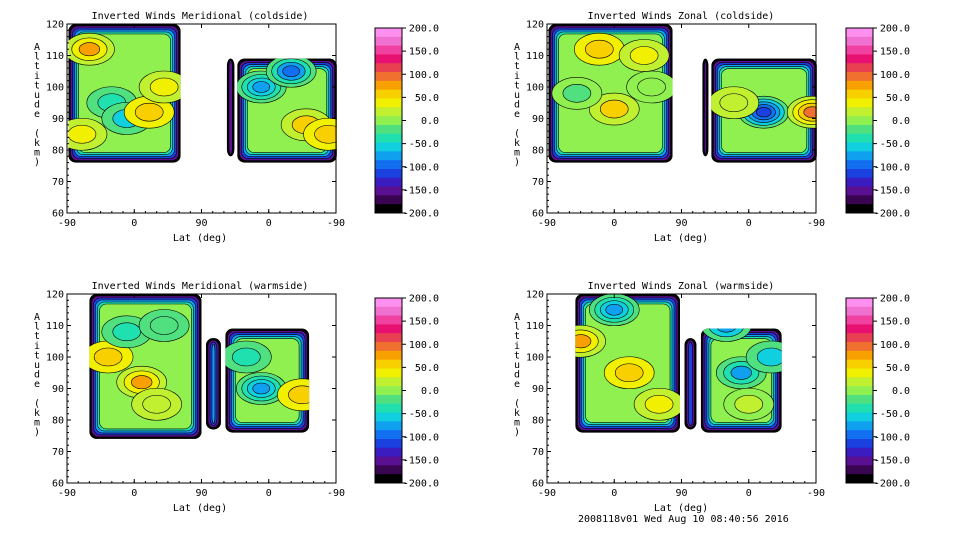  What do you see at coordinates (200, 16) in the screenshot?
I see `chart-title: Inverted Winds Meridional (coldside)` at bounding box center [200, 16].